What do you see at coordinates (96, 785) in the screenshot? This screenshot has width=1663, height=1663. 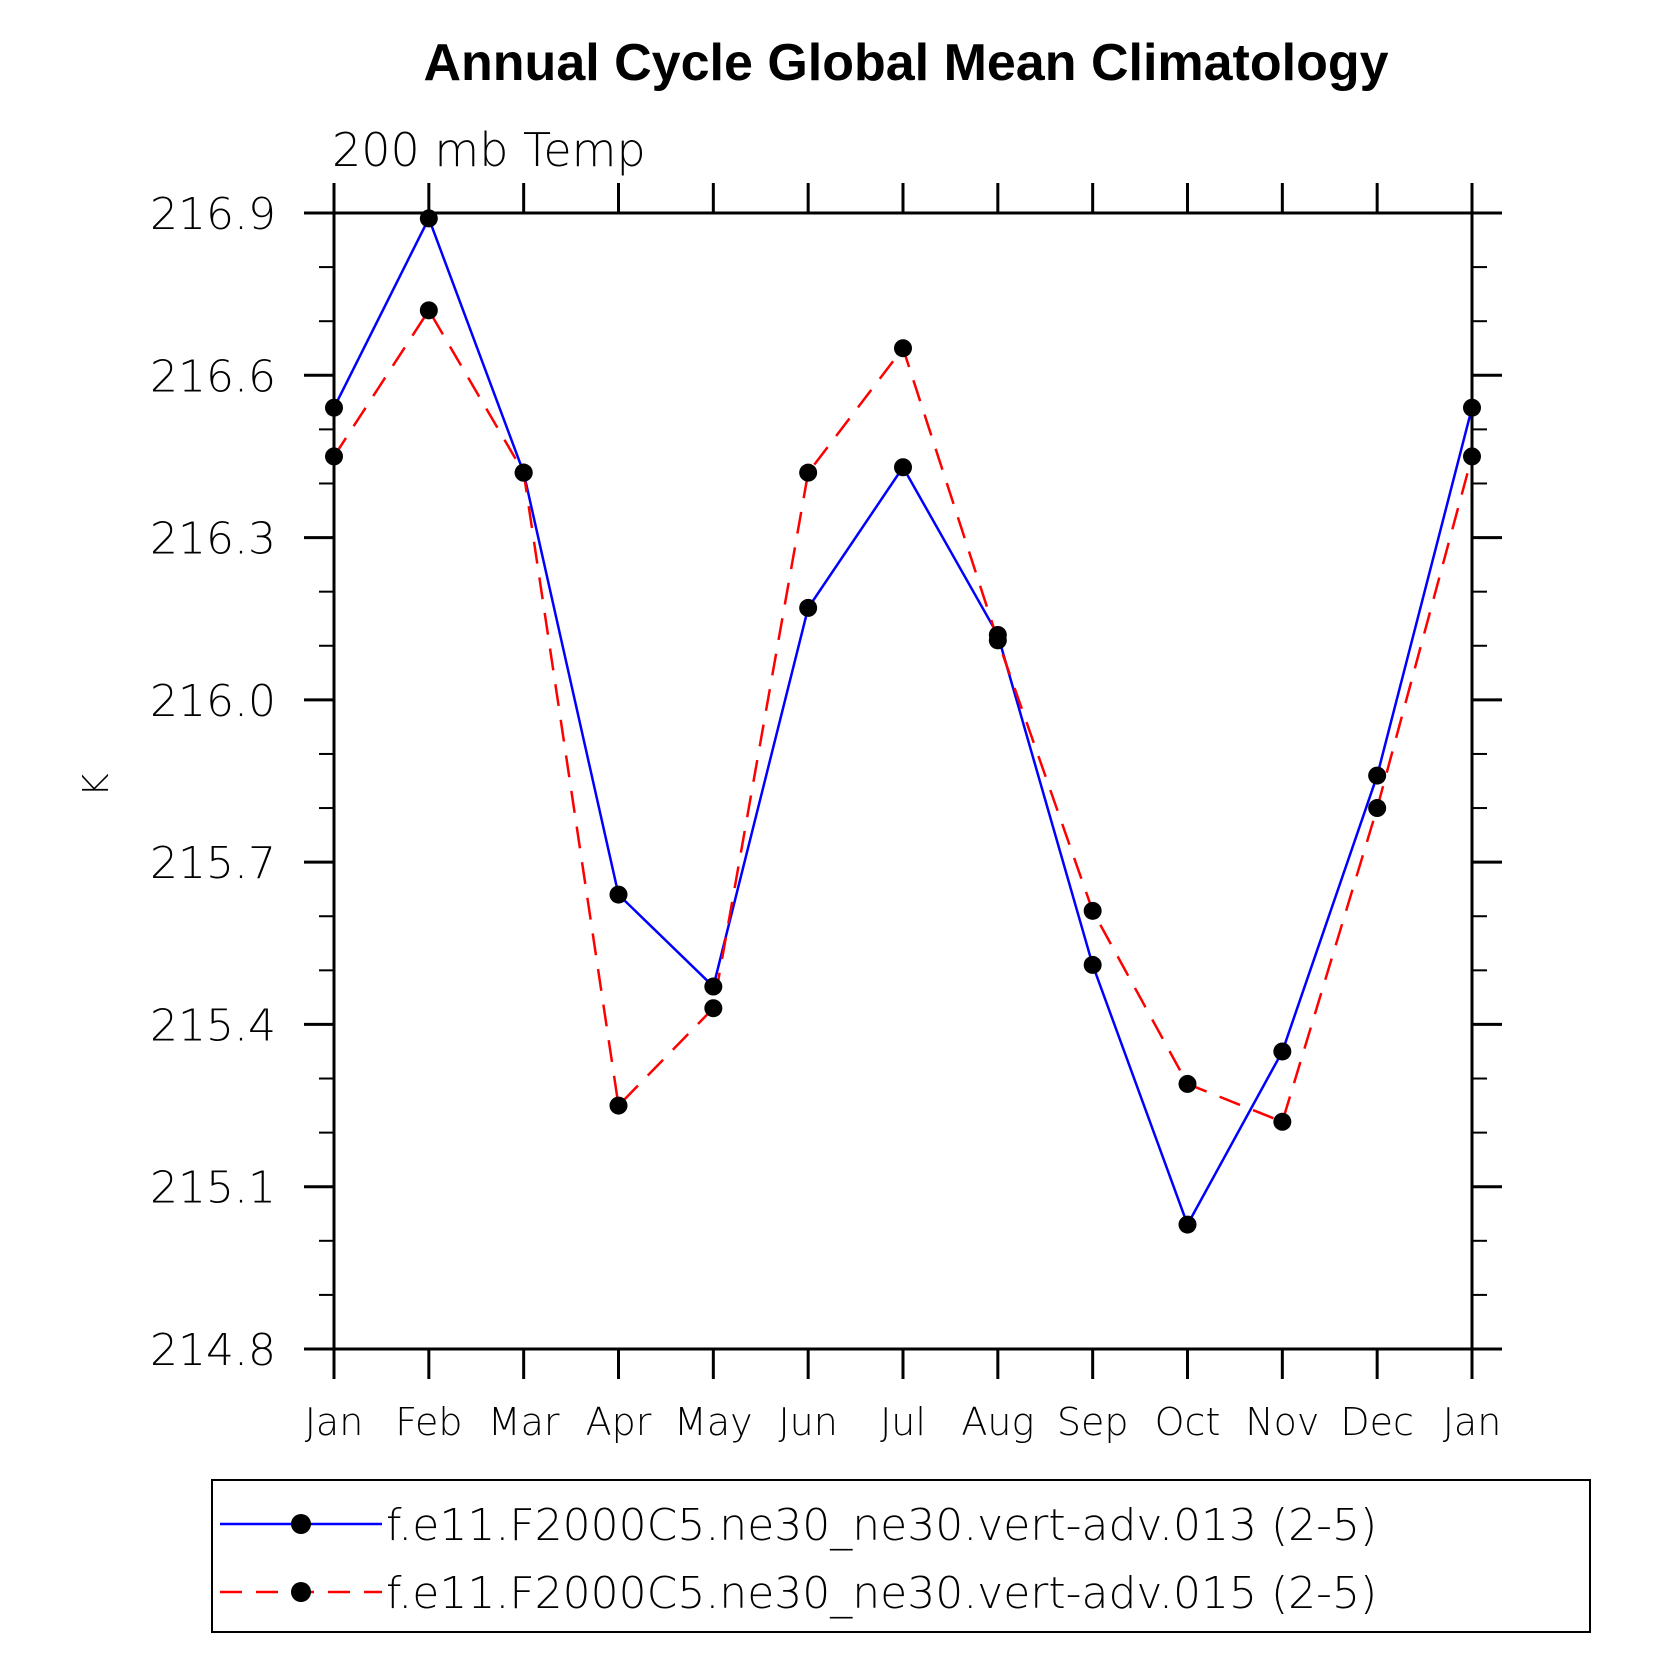 I see `y-axis-label: K` at bounding box center [96, 785].